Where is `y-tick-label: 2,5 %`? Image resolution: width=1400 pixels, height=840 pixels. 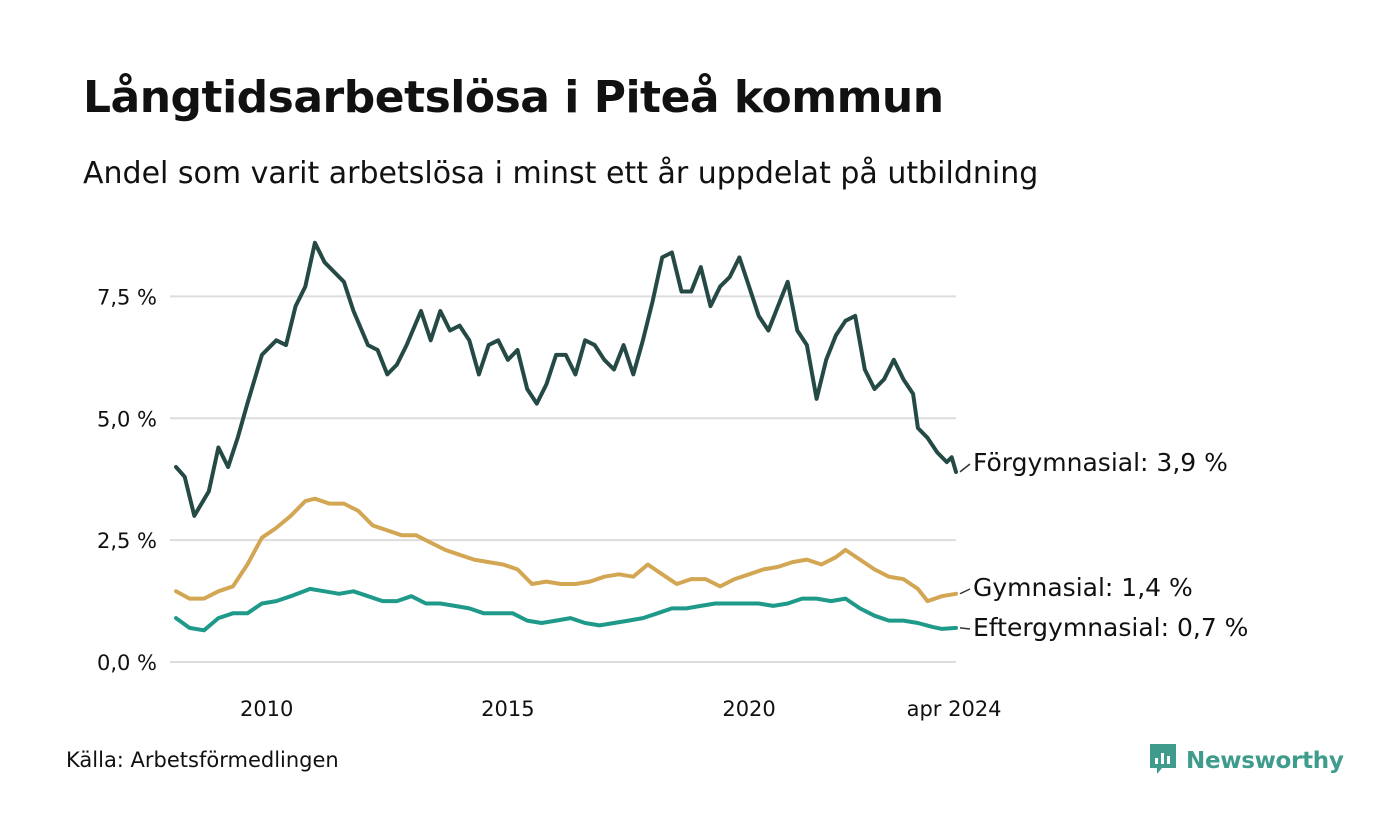
y-tick-label: 2,5 % is located at coordinates (127, 541).